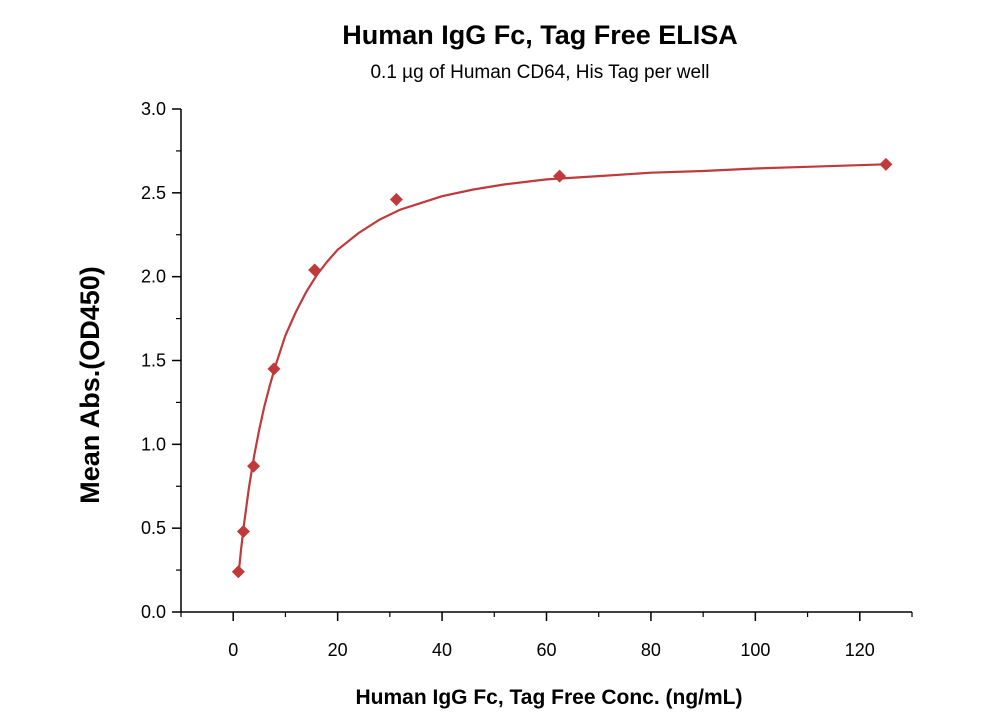 Image resolution: width=1000 pixels, height=714 pixels. I want to click on x-tick-label: 60, so click(546, 650).